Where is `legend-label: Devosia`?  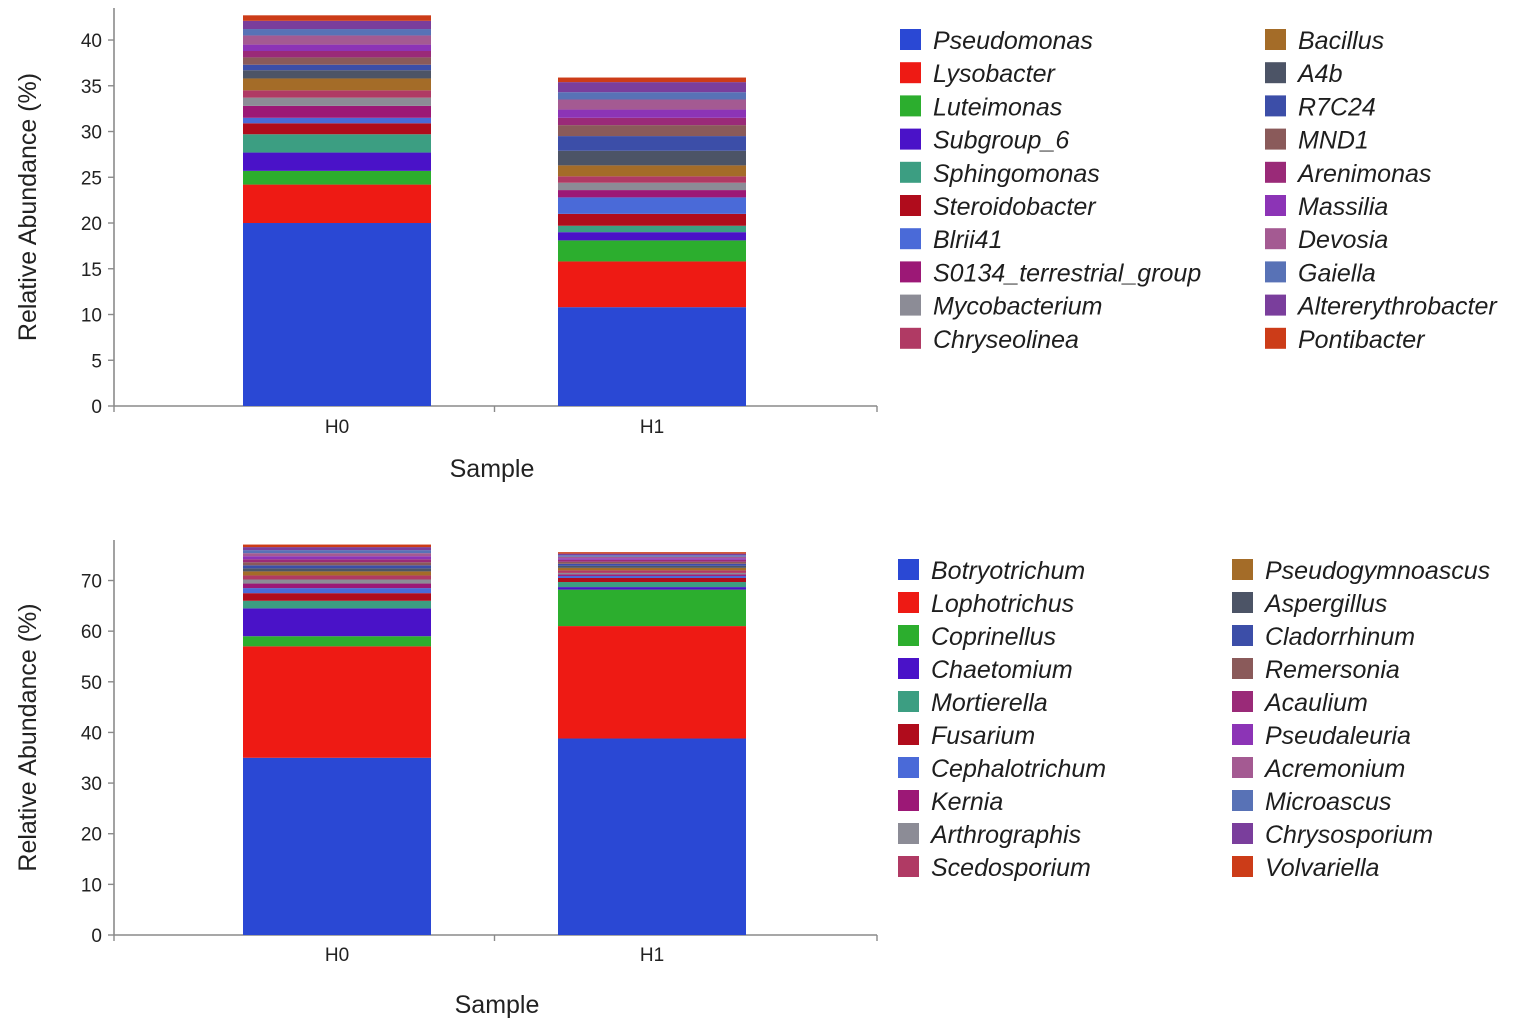
legend-label: Devosia is located at coordinates (1343, 240).